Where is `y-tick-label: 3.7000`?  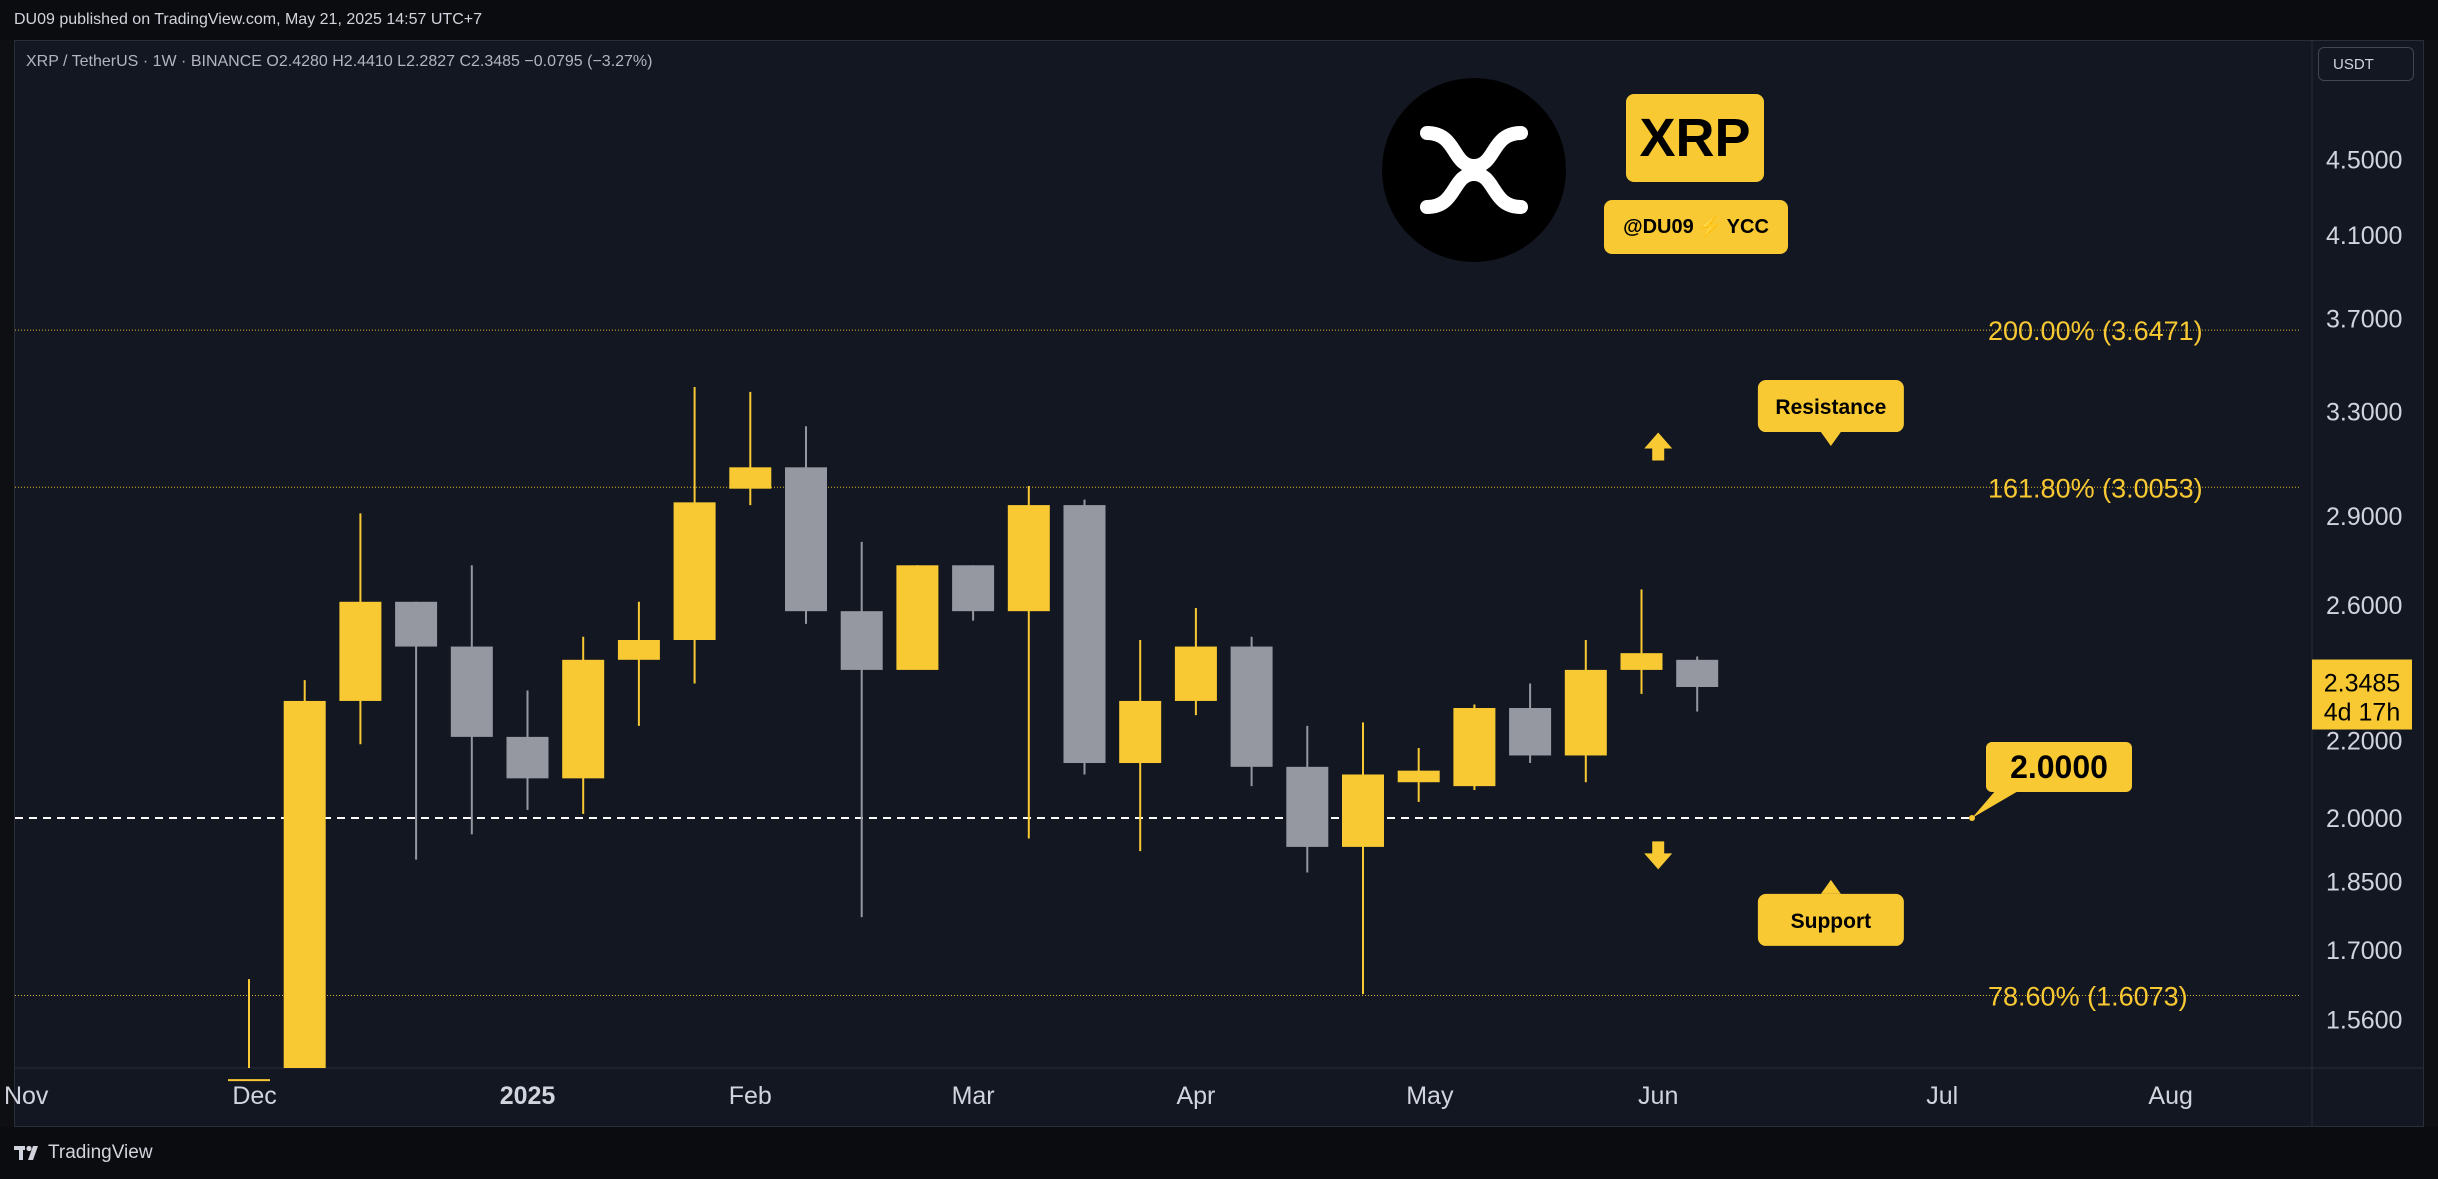 y-tick-label: 3.7000 is located at coordinates (2364, 319).